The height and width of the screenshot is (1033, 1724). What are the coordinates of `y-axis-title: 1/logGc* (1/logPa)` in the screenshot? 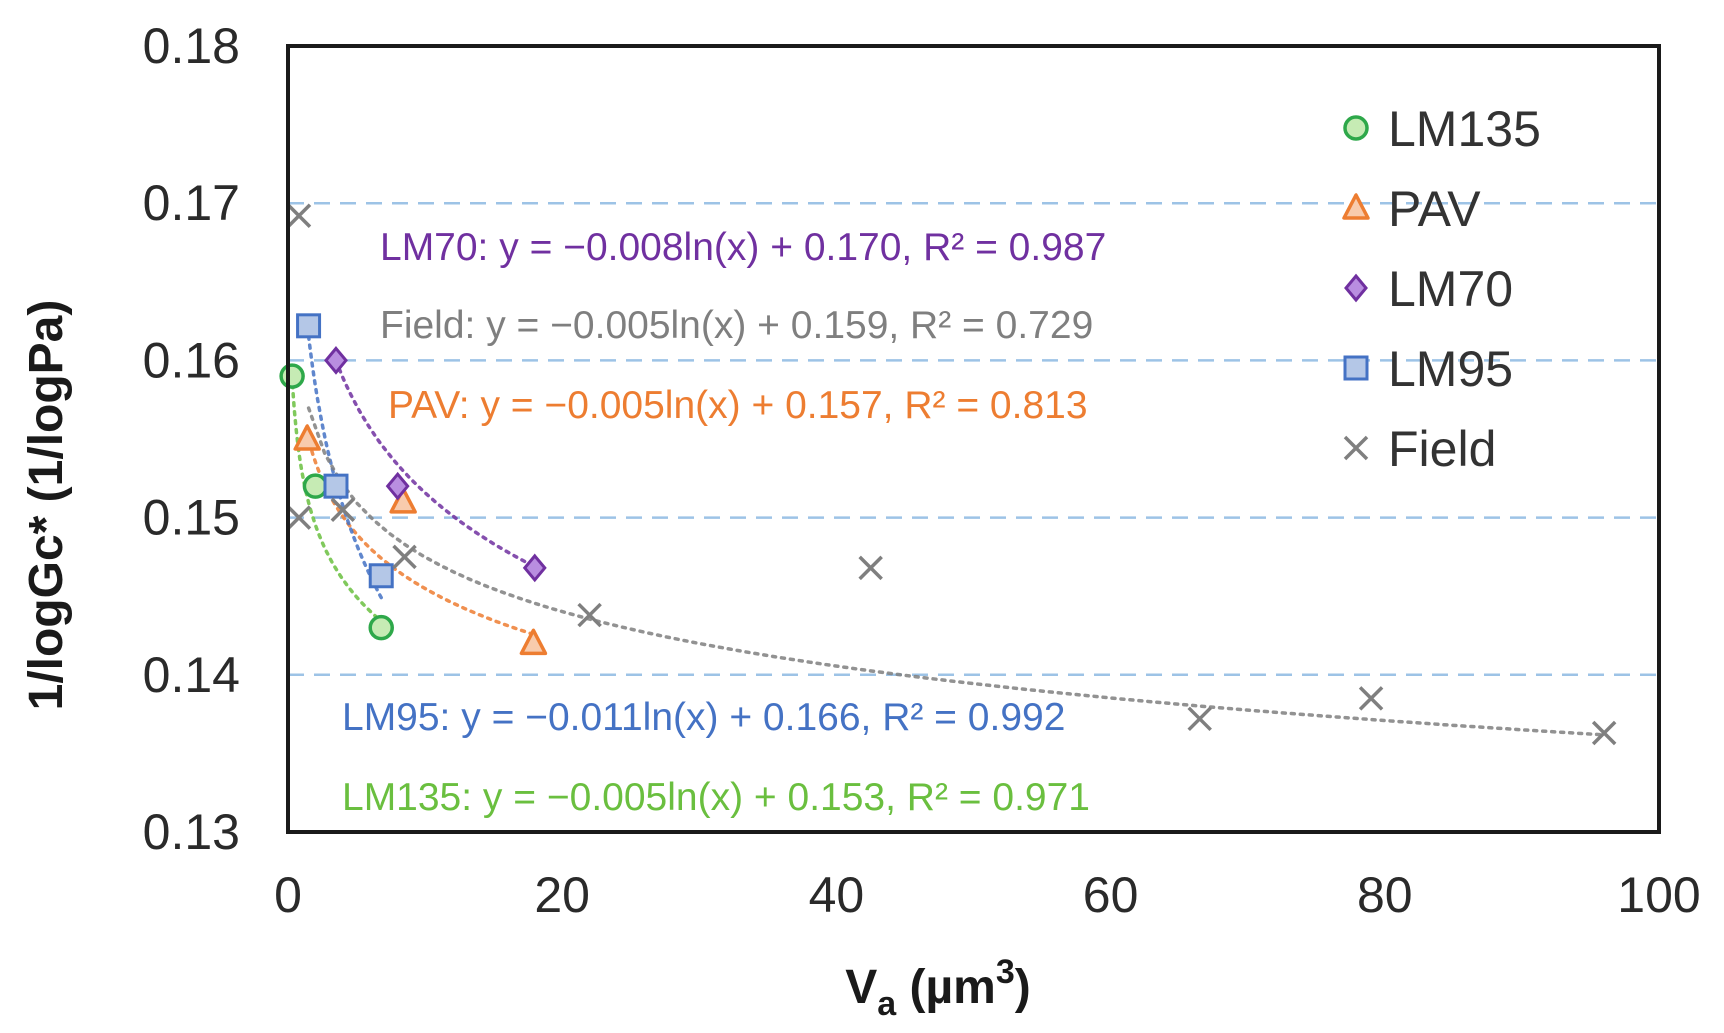 It's located at (46, 505).